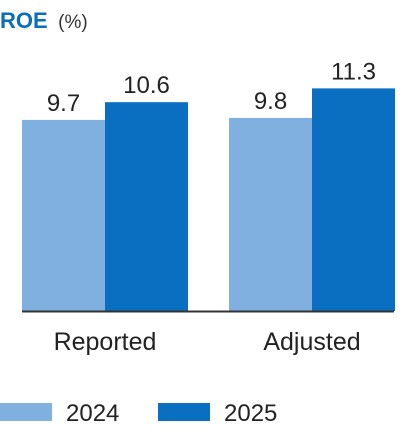 Image resolution: width=416 pixels, height=430 pixels. Describe the element at coordinates (105, 342) in the screenshot. I see `category-label-reported: Reported` at that location.